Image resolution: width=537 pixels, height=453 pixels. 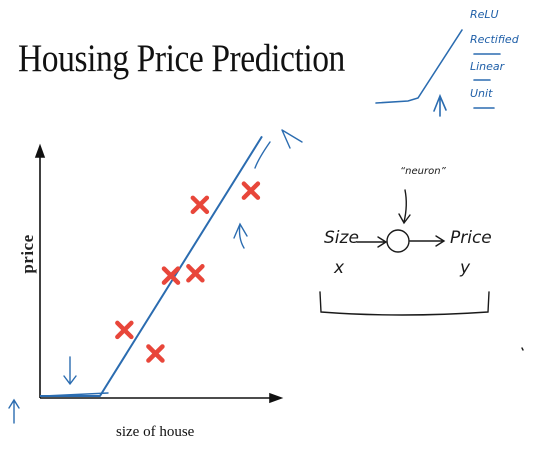 I want to click on brace, so click(x=404, y=303).